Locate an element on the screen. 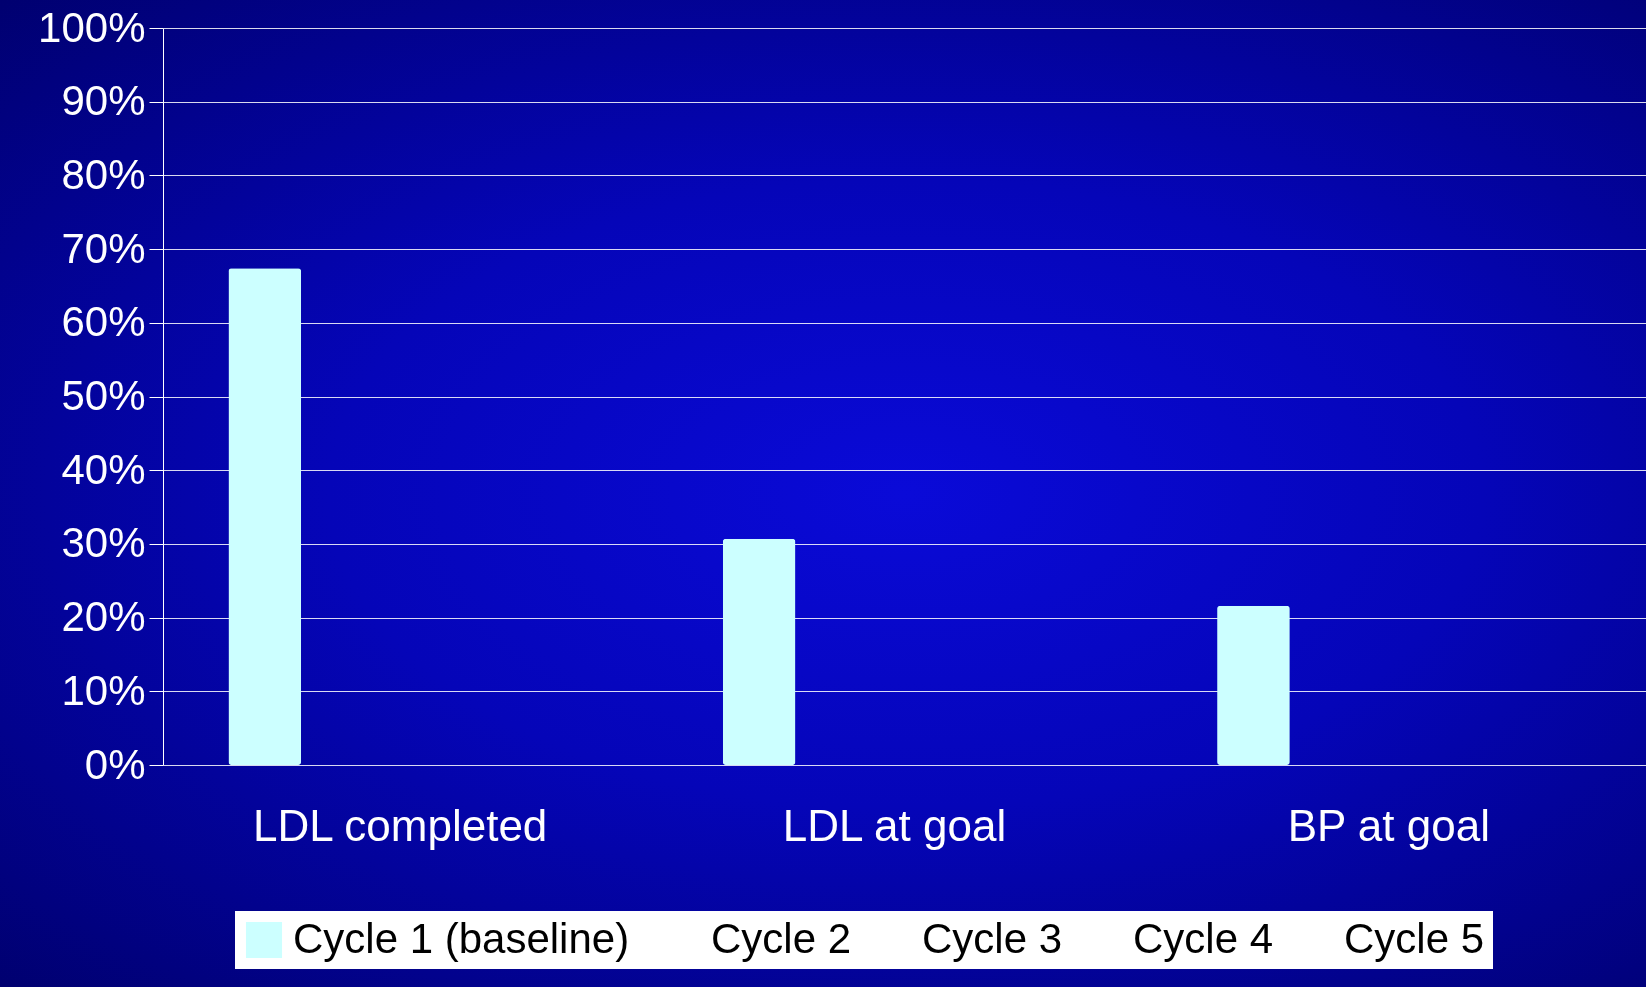 The width and height of the screenshot is (1646, 987). y-tick-label: 10% is located at coordinates (103, 690).